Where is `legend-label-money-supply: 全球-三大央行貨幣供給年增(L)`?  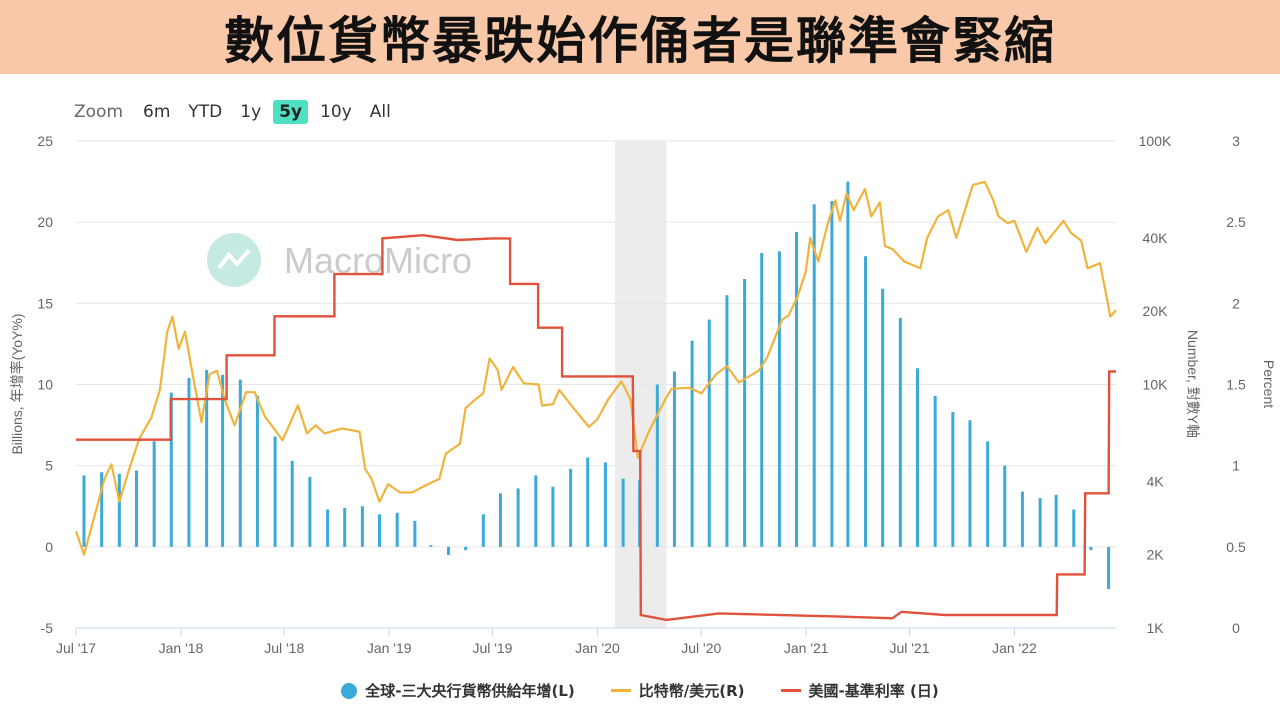
legend-label-money-supply: 全球-三大央行貨幣供給年增(L) is located at coordinates (470, 691).